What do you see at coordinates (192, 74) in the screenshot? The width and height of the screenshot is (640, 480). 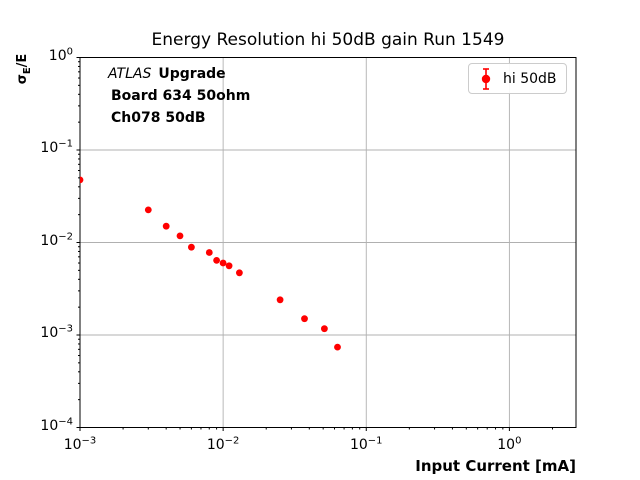 I see `annotation-upgrade: Upgrade` at bounding box center [192, 74].